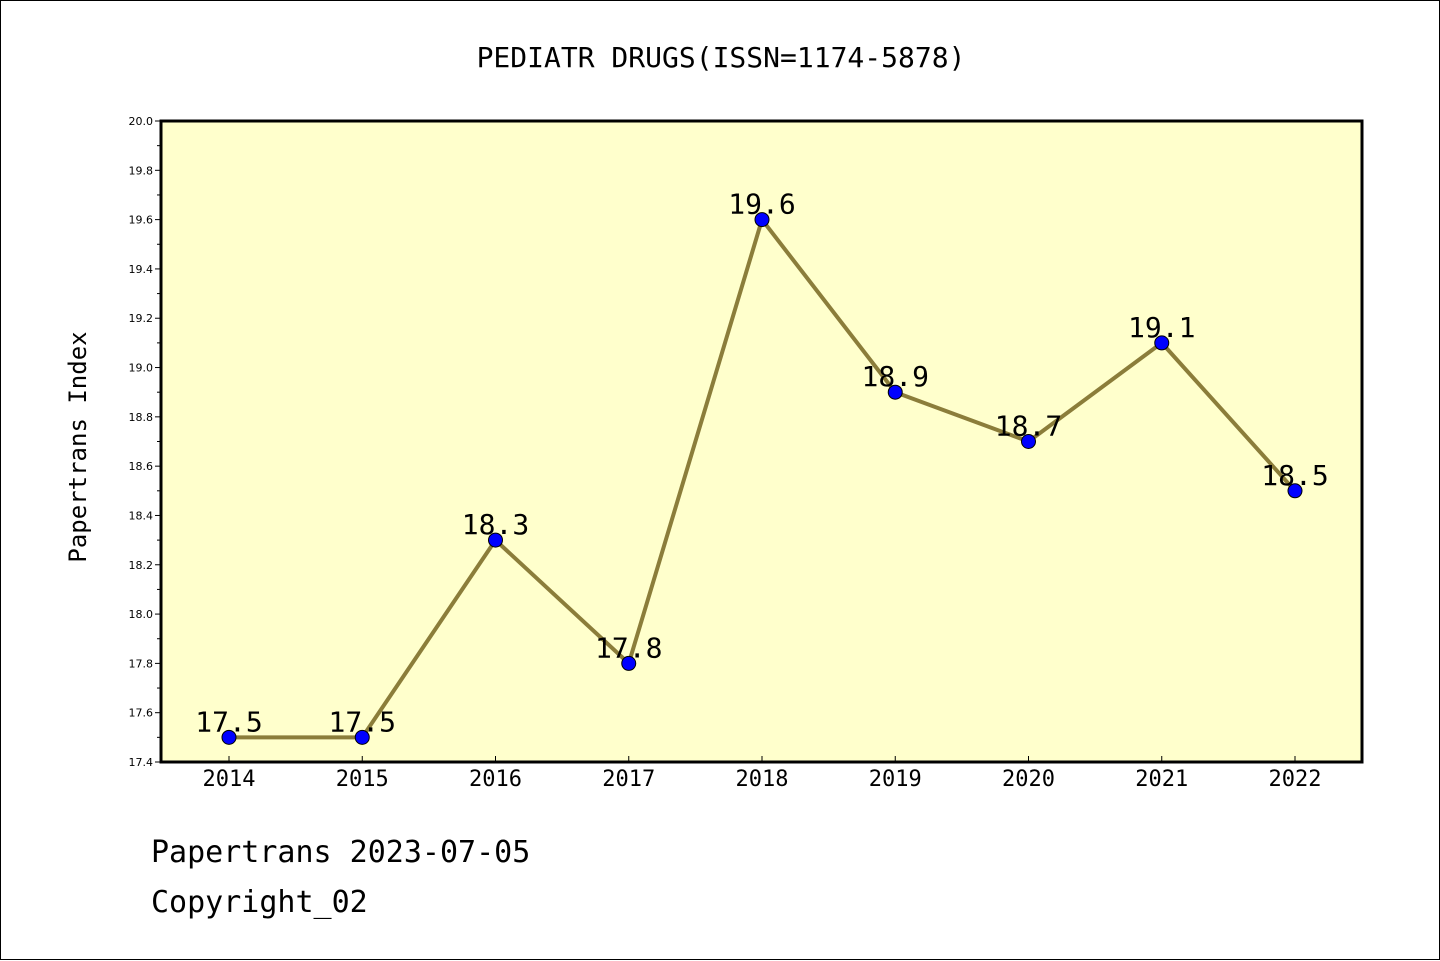 This screenshot has height=961, width=1440. I want to click on y-tick-label: 19.0, so click(141, 368).